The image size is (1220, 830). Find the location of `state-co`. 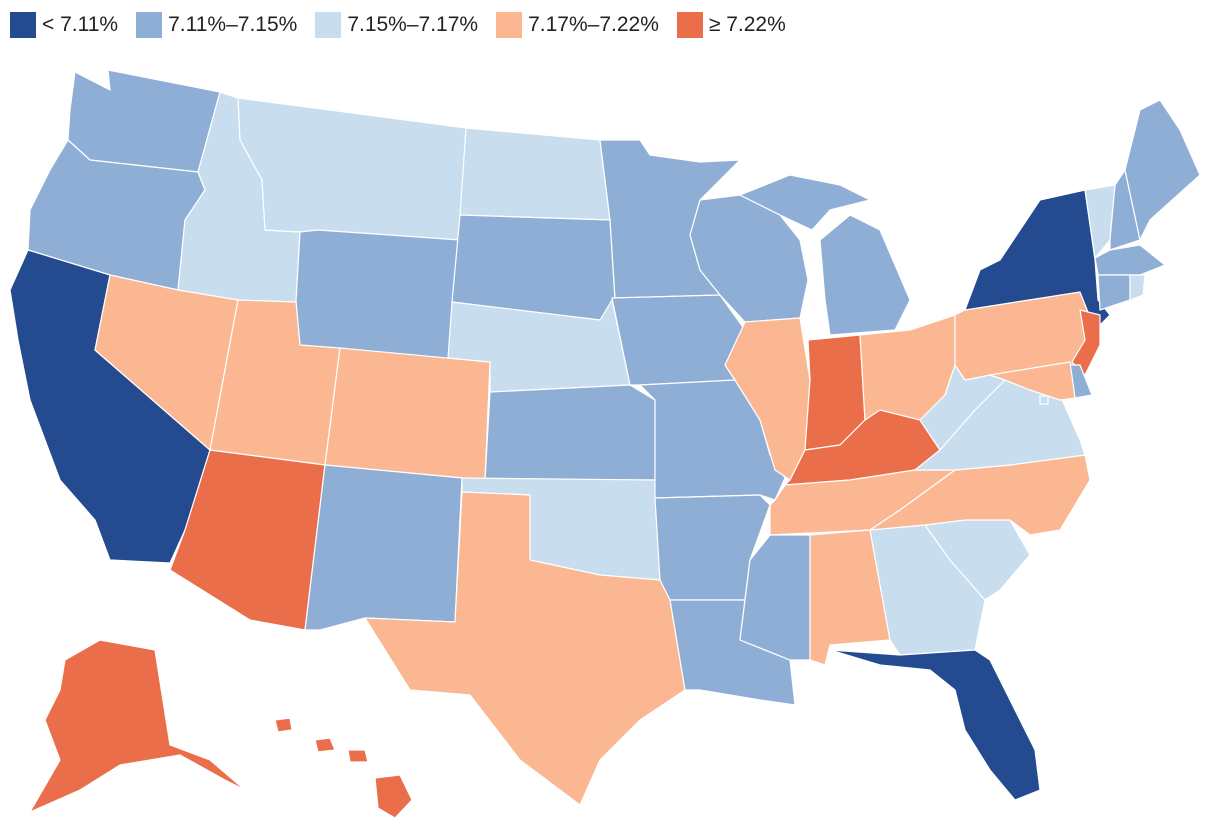

state-co is located at coordinates (407, 414).